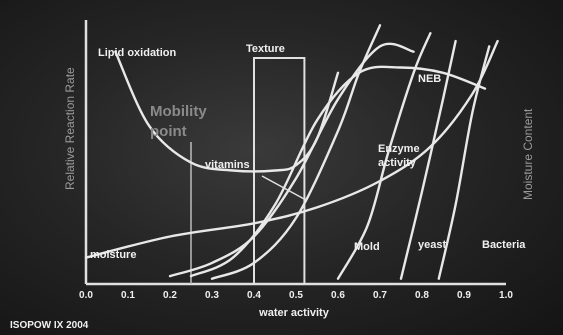 Image resolution: width=563 pixels, height=335 pixels. What do you see at coordinates (429, 79) in the screenshot?
I see `label-neb: NEB` at bounding box center [429, 79].